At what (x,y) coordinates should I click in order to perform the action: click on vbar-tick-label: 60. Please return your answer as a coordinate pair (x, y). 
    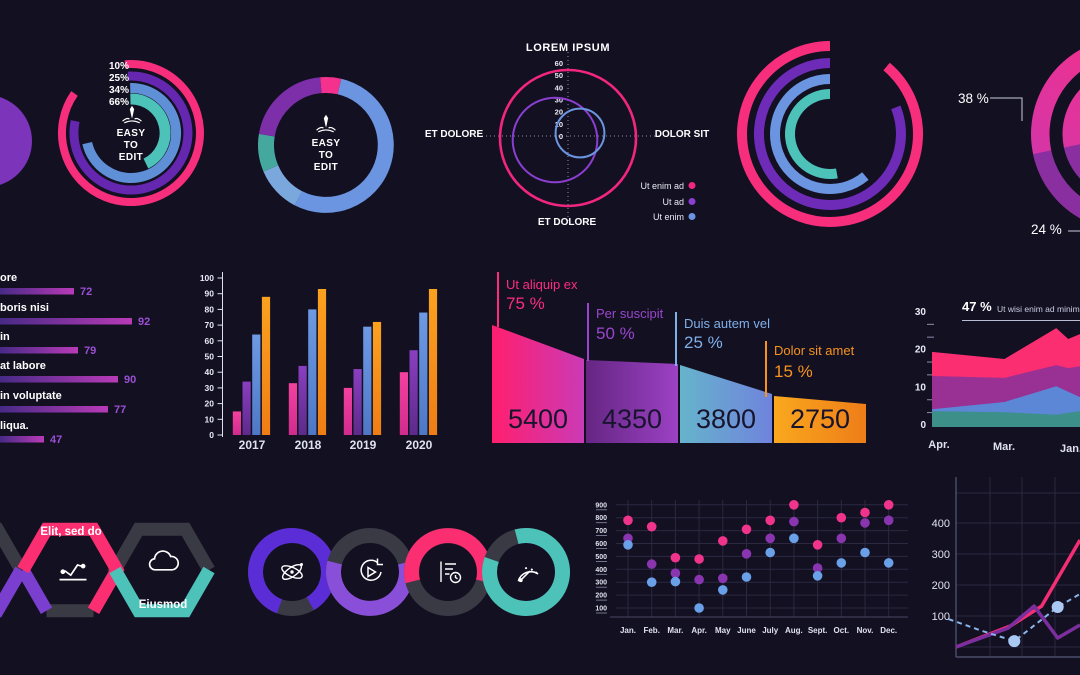
    Looking at the image, I should click on (210, 341).